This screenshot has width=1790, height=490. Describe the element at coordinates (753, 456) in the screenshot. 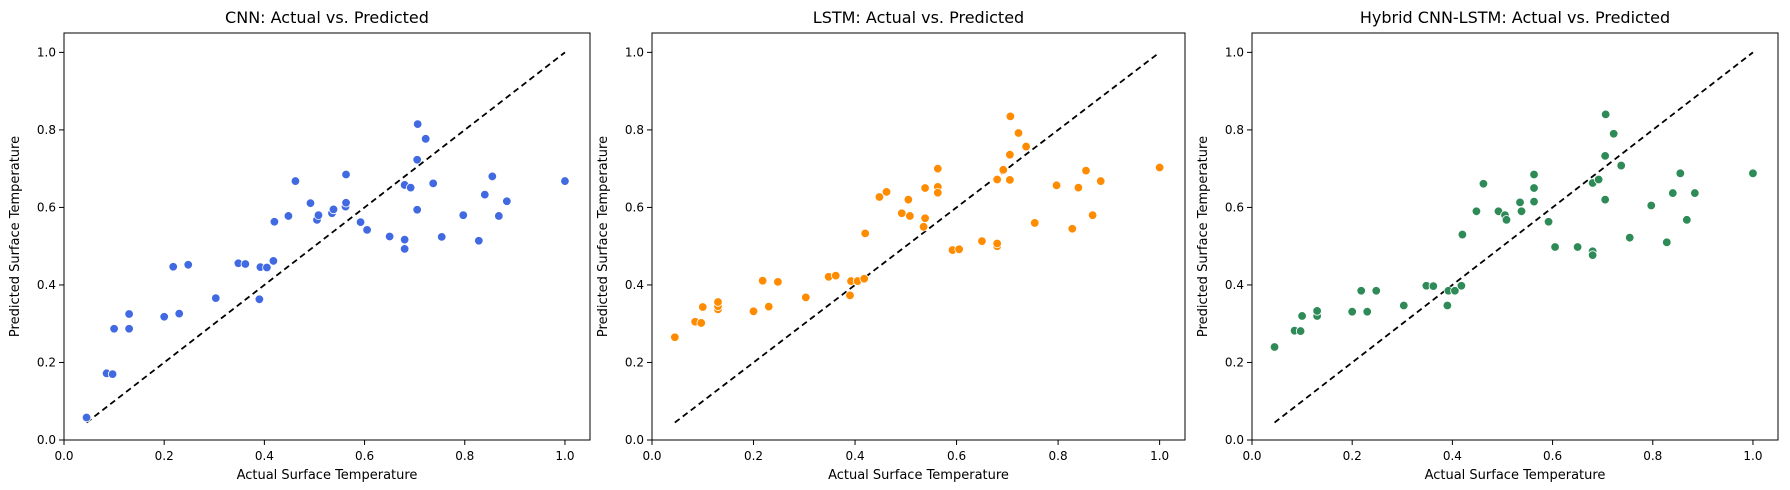

I see `x-tick-label: 0.2` at that location.